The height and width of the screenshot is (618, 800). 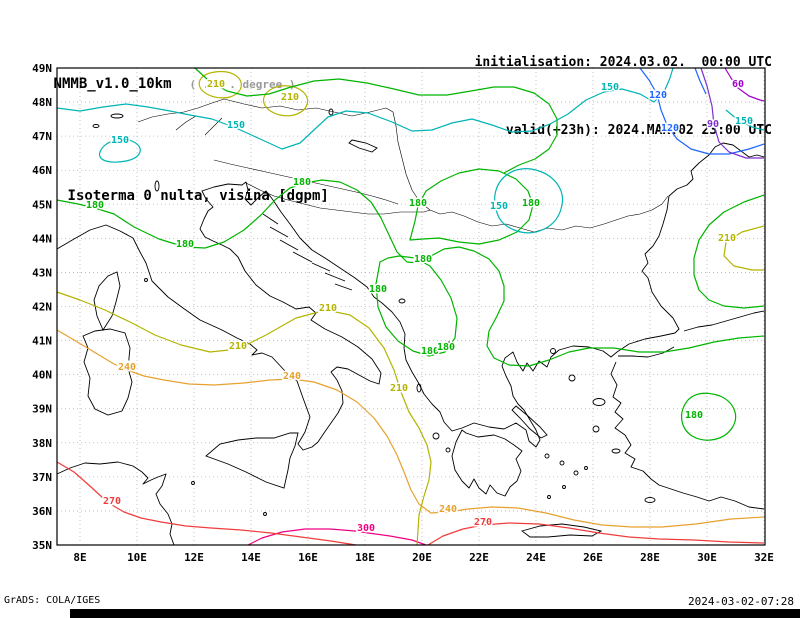 What do you see at coordinates (738, 84) in the screenshot?
I see `contour-label: 60` at bounding box center [738, 84].